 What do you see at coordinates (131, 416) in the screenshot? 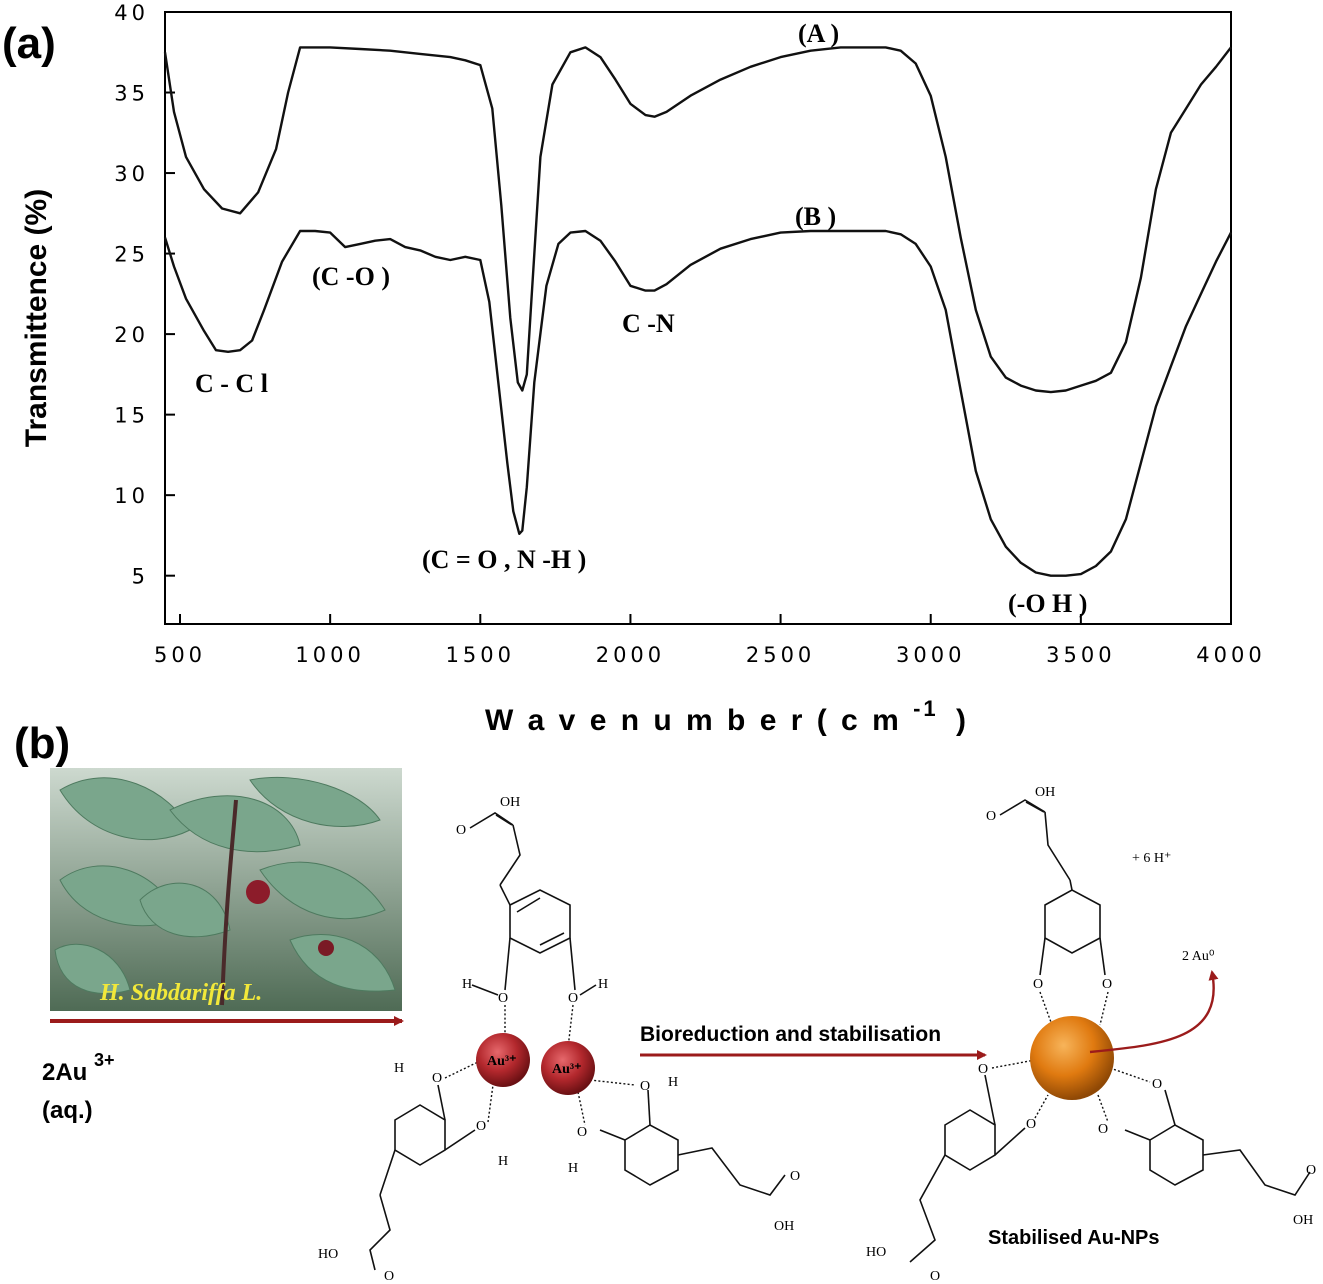
I see `y-tick-label: 15` at bounding box center [131, 416].